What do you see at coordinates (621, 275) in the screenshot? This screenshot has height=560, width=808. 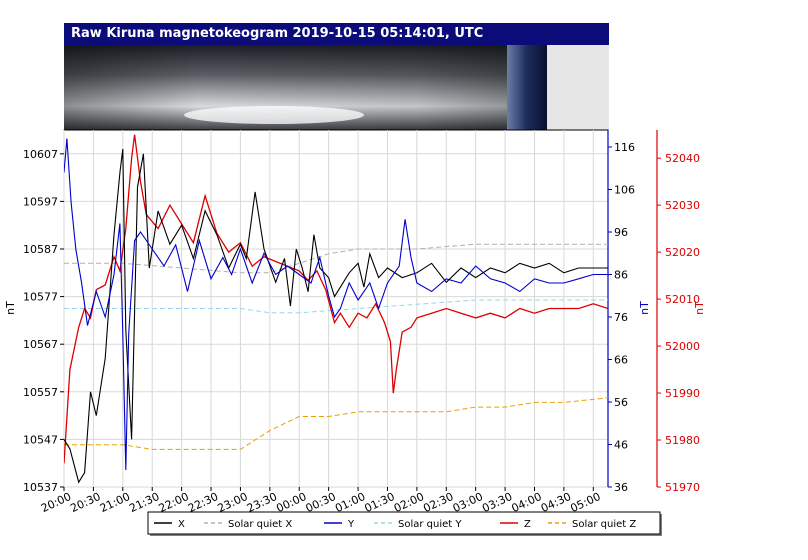 I see `y-right-tick-label: 86` at bounding box center [621, 275].